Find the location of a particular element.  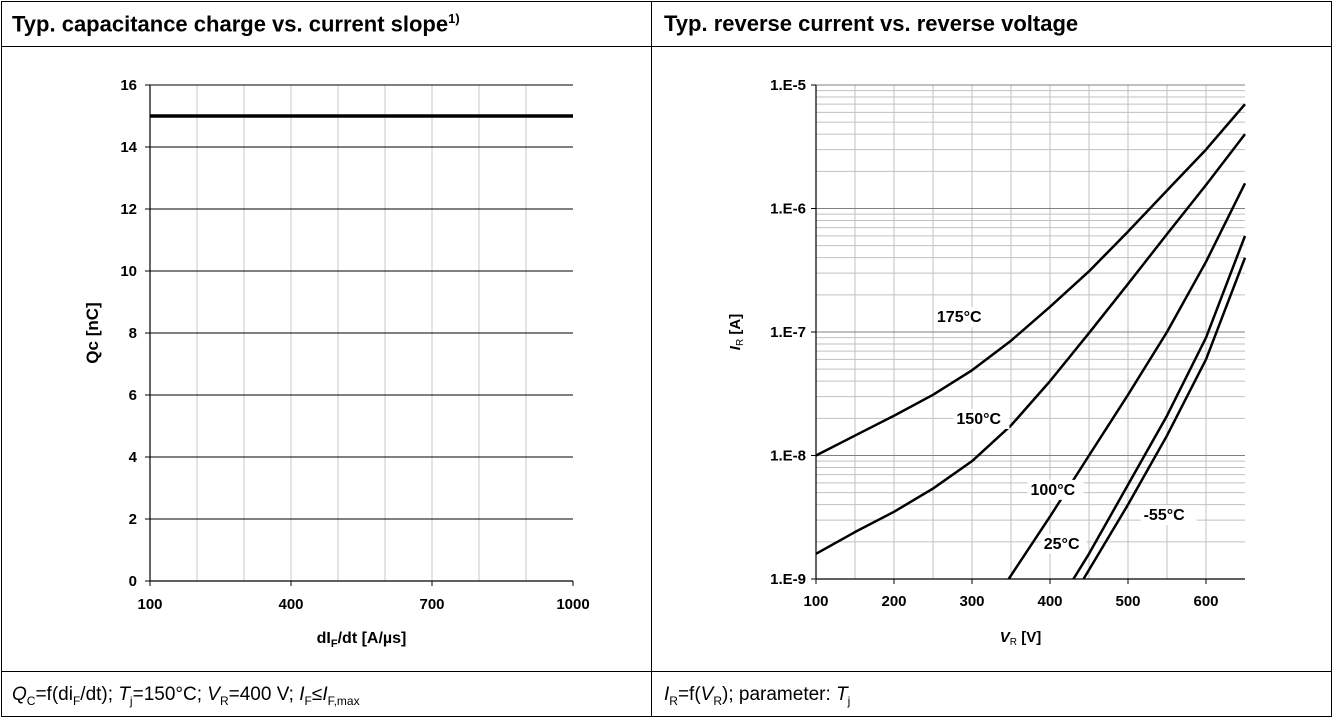

x-tick-label: 300 is located at coordinates (971, 601).